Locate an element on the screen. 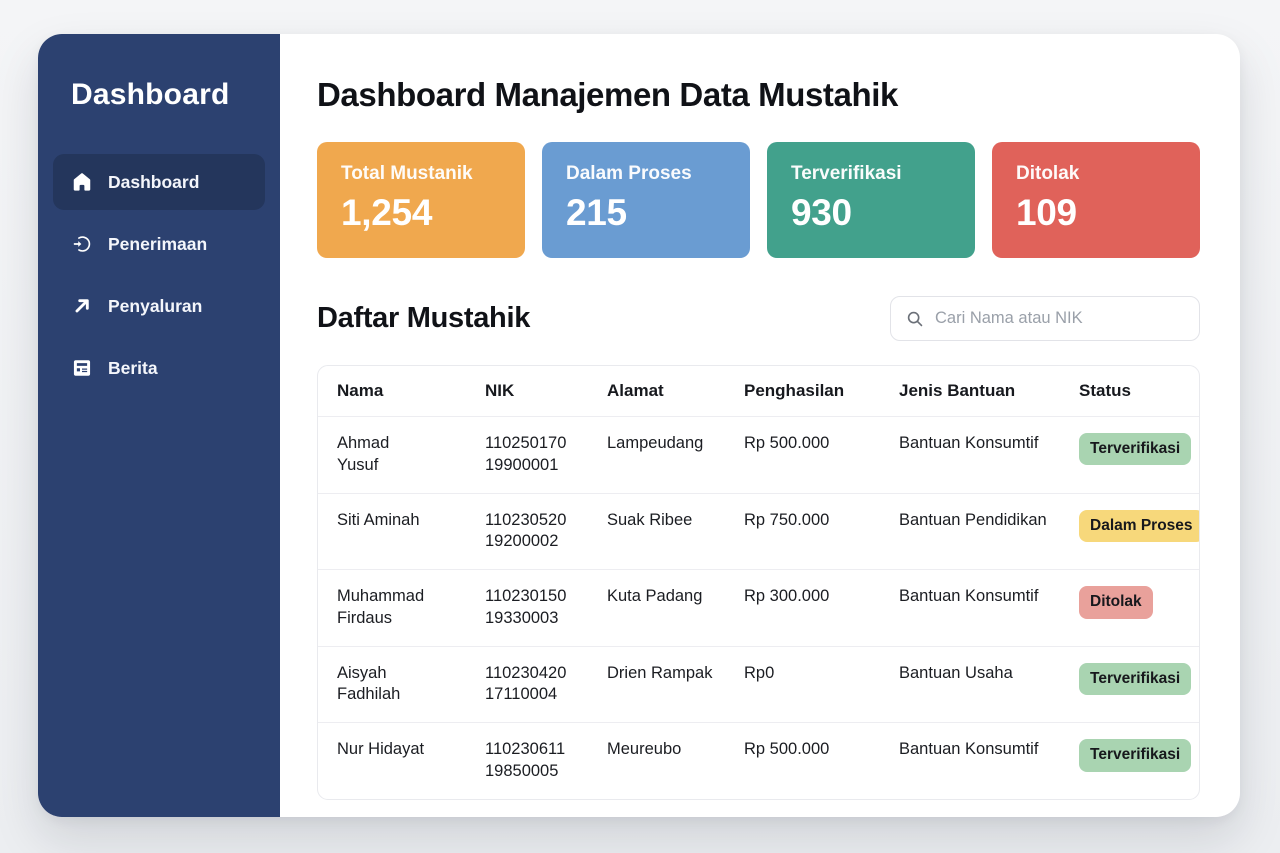 The image size is (1280, 853). cell-jenis-bantuan: Bantuan Usaha is located at coordinates (956, 672).